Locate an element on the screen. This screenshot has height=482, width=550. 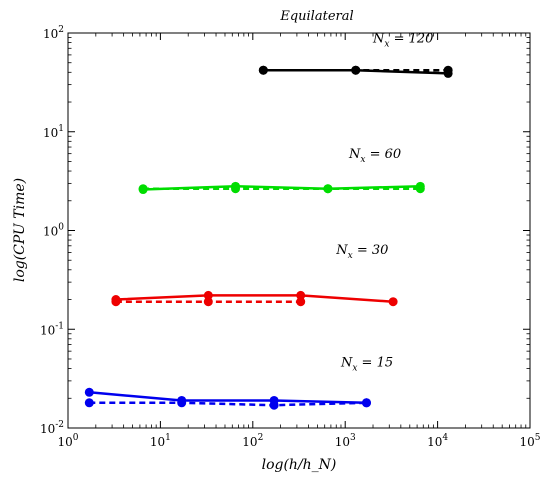
y-axis-label: log(CPU Time) is located at coordinates (20, 230).